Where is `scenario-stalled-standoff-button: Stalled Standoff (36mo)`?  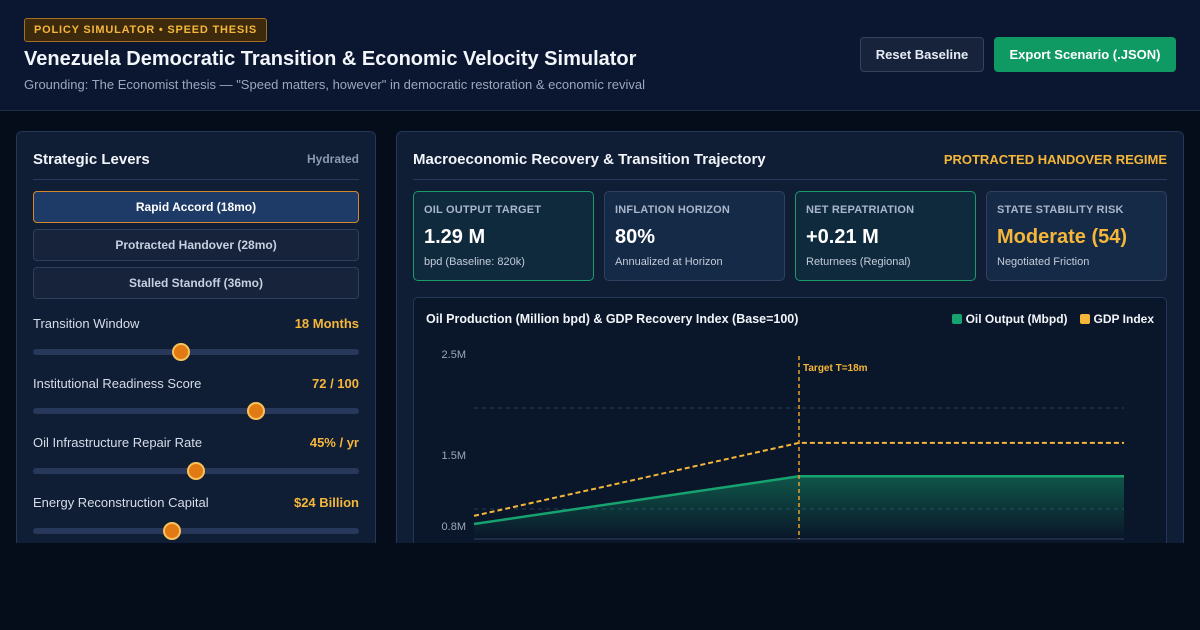
scenario-stalled-standoff-button: Stalled Standoff (36mo) is located at coordinates (196, 283).